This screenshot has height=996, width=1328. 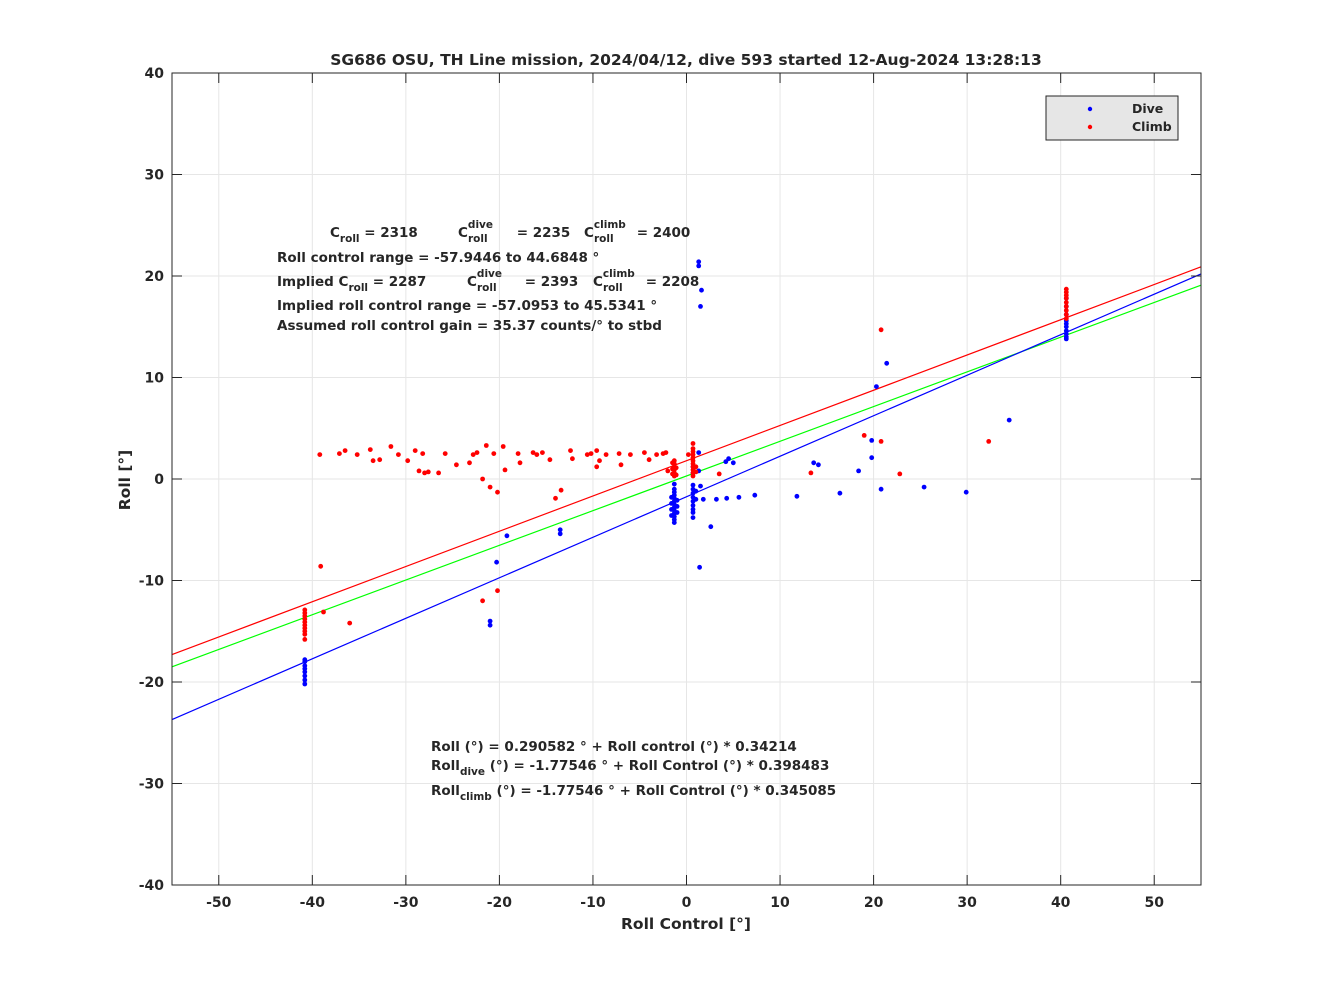 What do you see at coordinates (152, 683) in the screenshot?
I see `y-tick-label: -20` at bounding box center [152, 683].